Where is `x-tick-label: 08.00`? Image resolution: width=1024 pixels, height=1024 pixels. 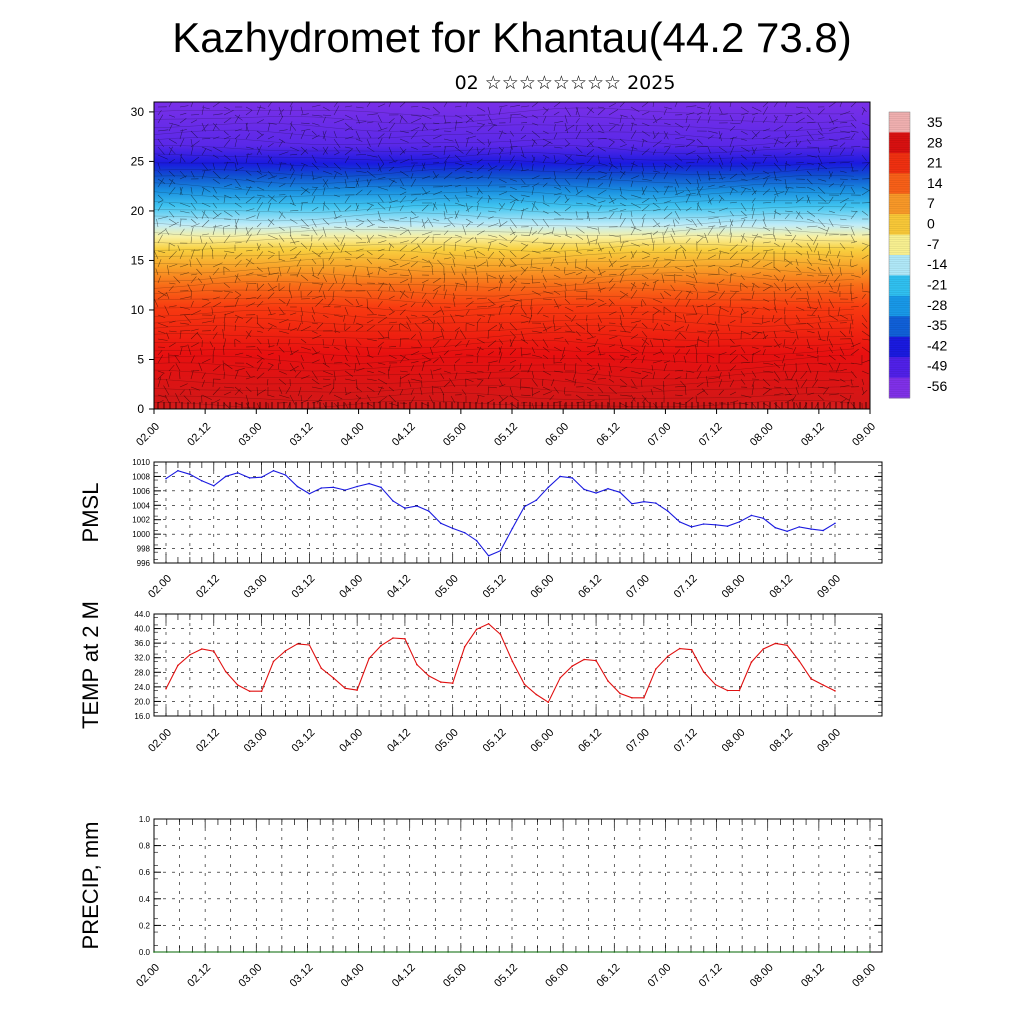 x-tick-label: 08.00 is located at coordinates (762, 435).